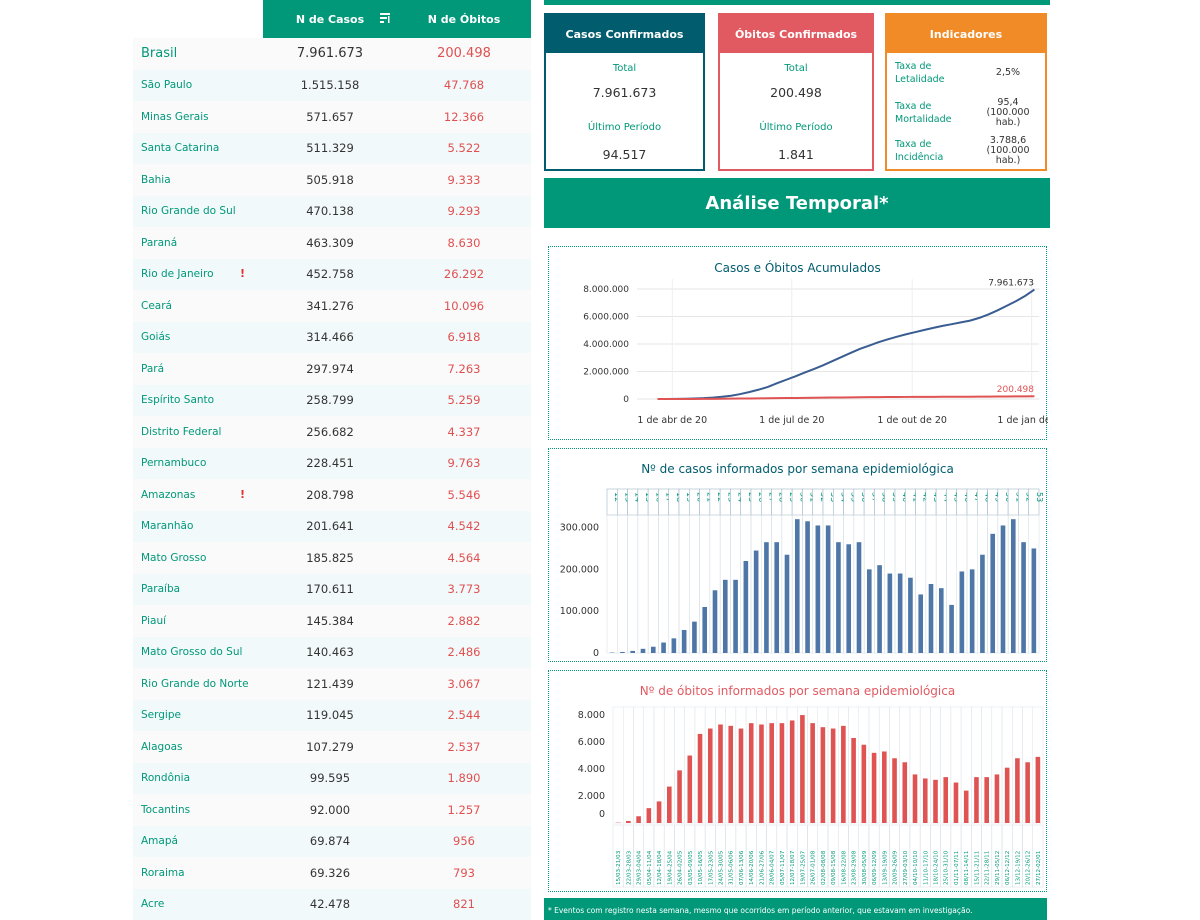  I want to click on state-name: Sergipe, so click(161, 715).